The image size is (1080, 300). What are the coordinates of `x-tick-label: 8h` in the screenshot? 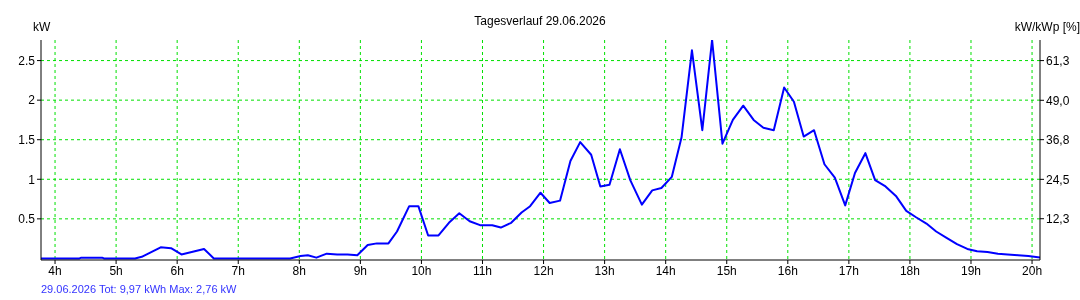 It's located at (299, 270).